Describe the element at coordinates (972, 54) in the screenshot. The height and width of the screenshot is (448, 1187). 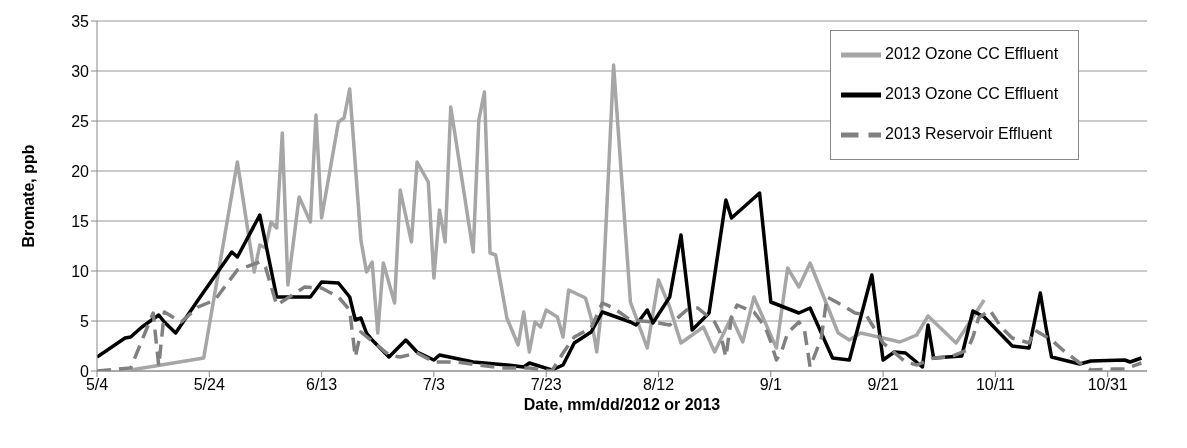
I see `legend-label: 2012 Ozone CC Effluent` at that location.